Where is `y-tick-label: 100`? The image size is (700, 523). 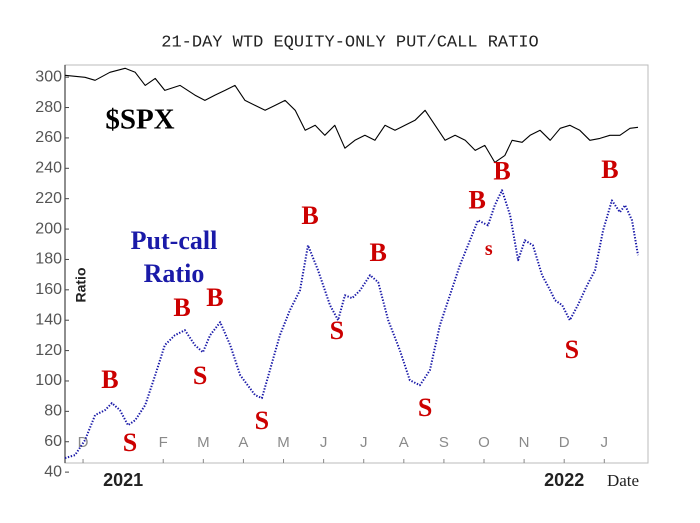 y-tick-label: 100 is located at coordinates (48, 380).